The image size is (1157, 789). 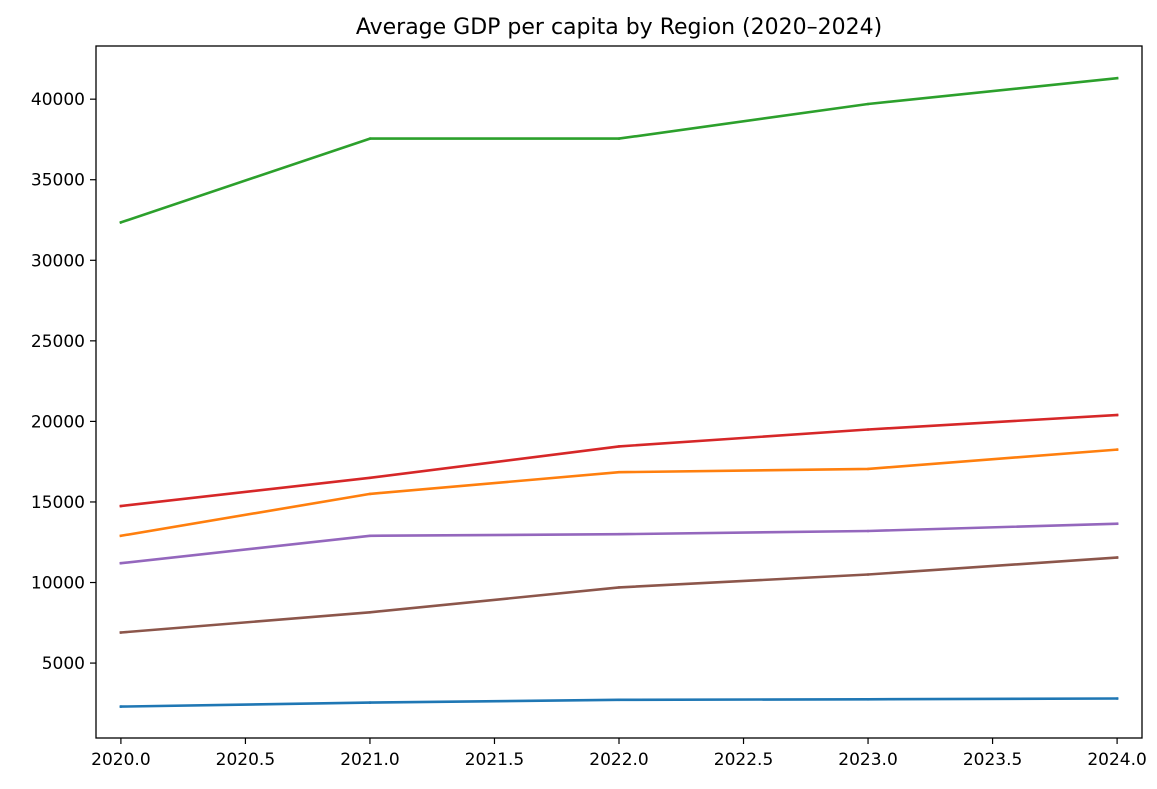 What do you see at coordinates (743, 760) in the screenshot?
I see `x-tick-label: 2022.5` at bounding box center [743, 760].